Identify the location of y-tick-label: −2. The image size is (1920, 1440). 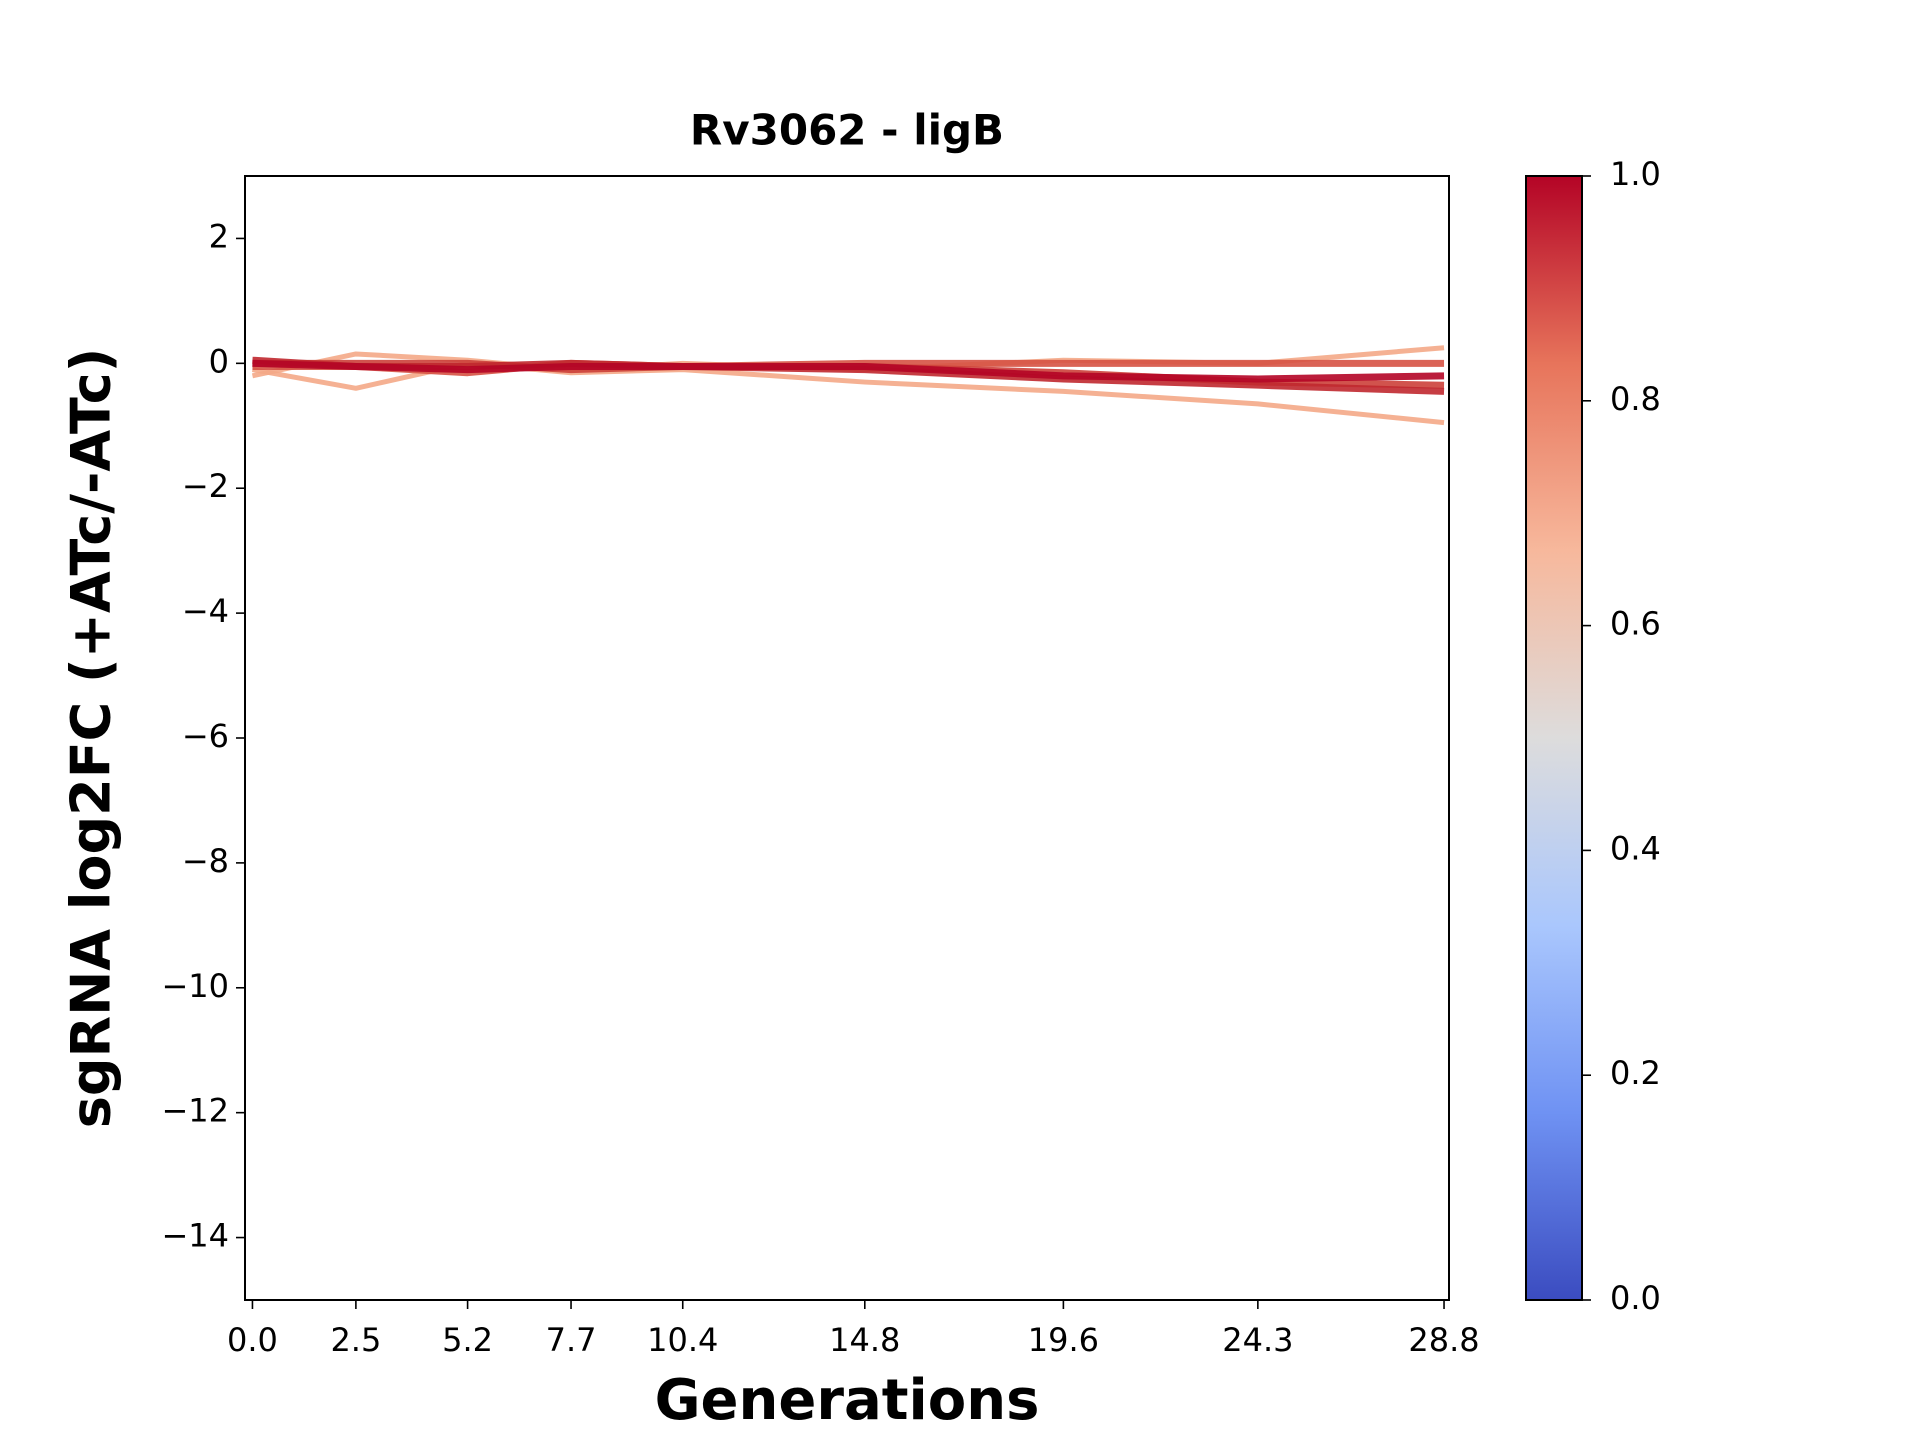
(205, 486).